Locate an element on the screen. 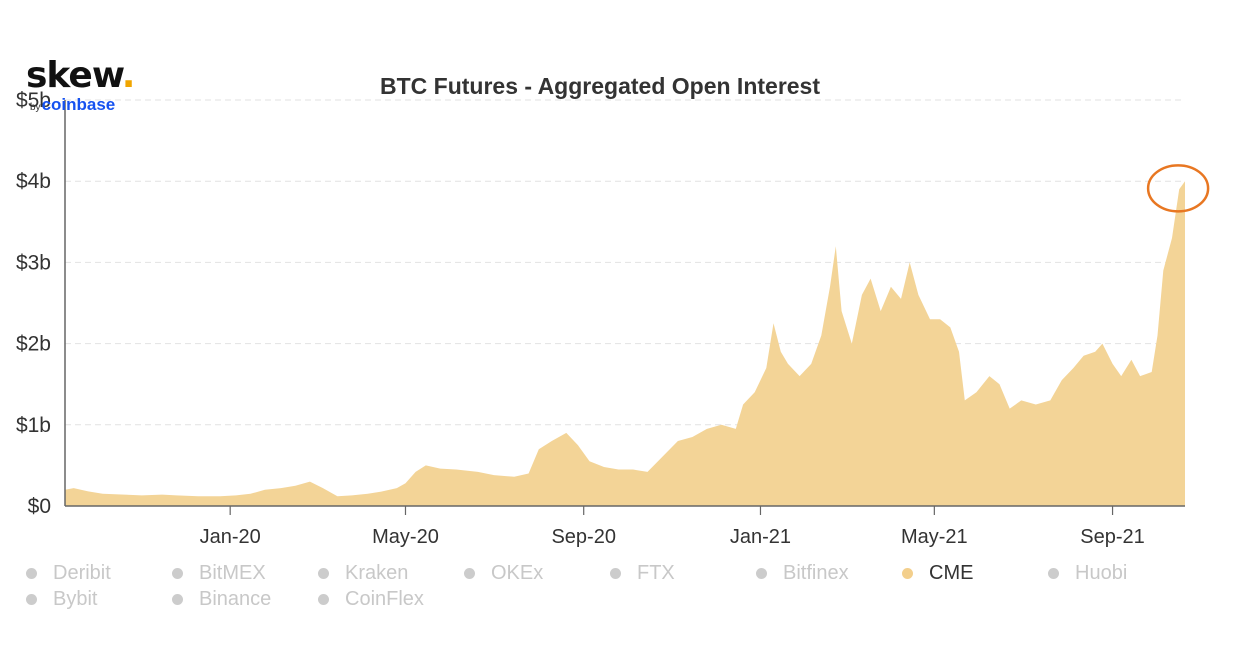 This screenshot has height=670, width=1247. legend-label: CoinFlex is located at coordinates (384, 598).